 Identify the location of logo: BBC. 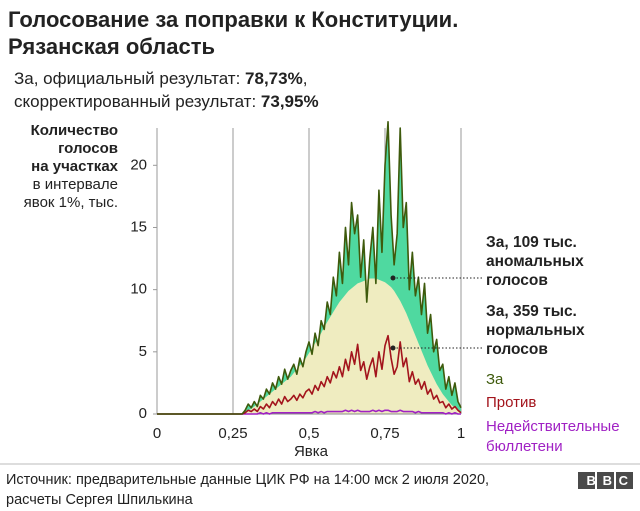
(611, 480).